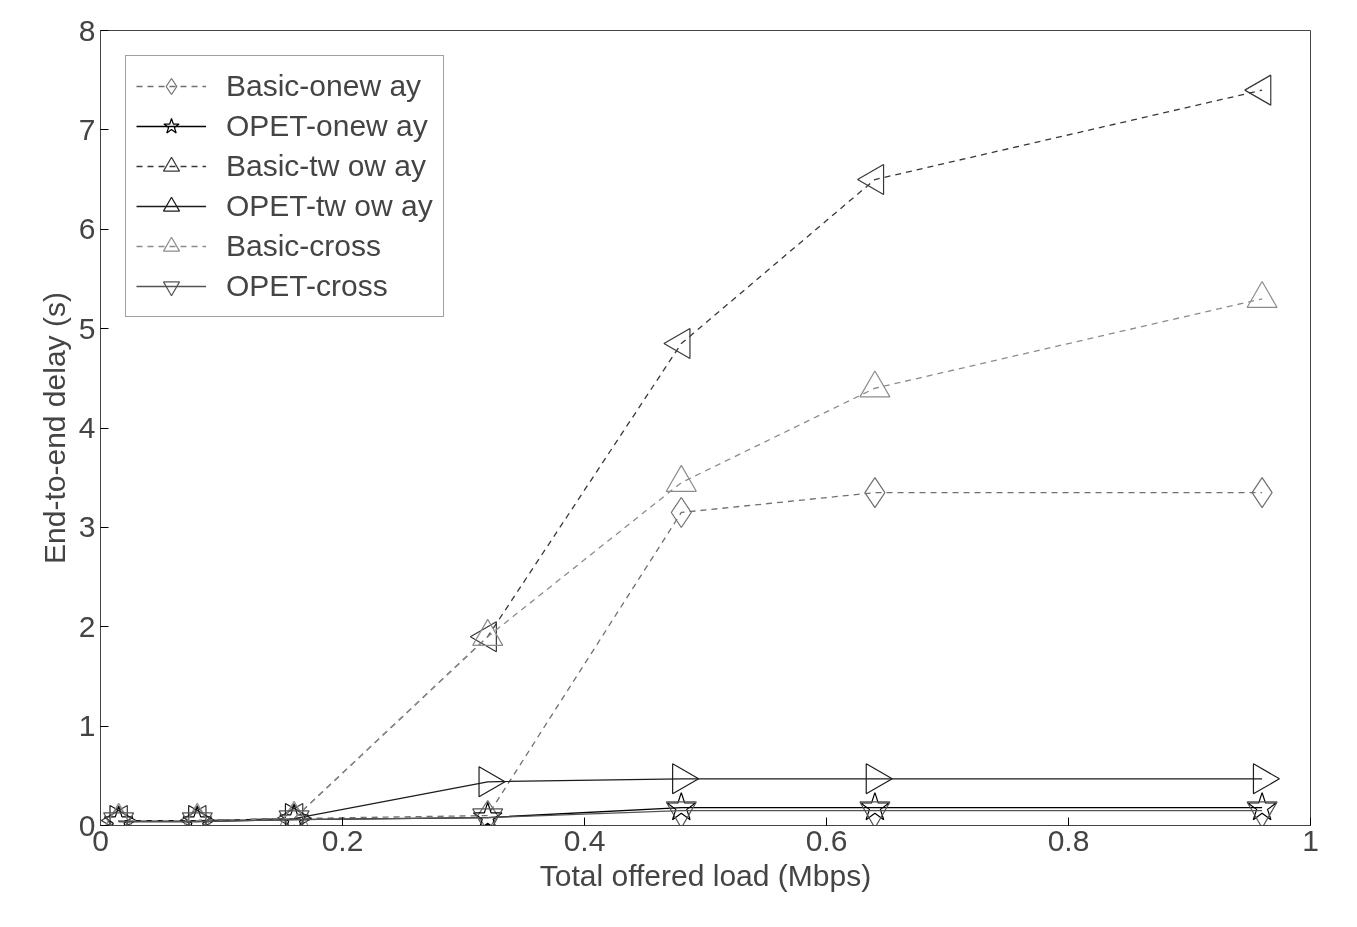 Image resolution: width=1357 pixels, height=927 pixels. What do you see at coordinates (87, 229) in the screenshot?
I see `y-tick-label: 6` at bounding box center [87, 229].